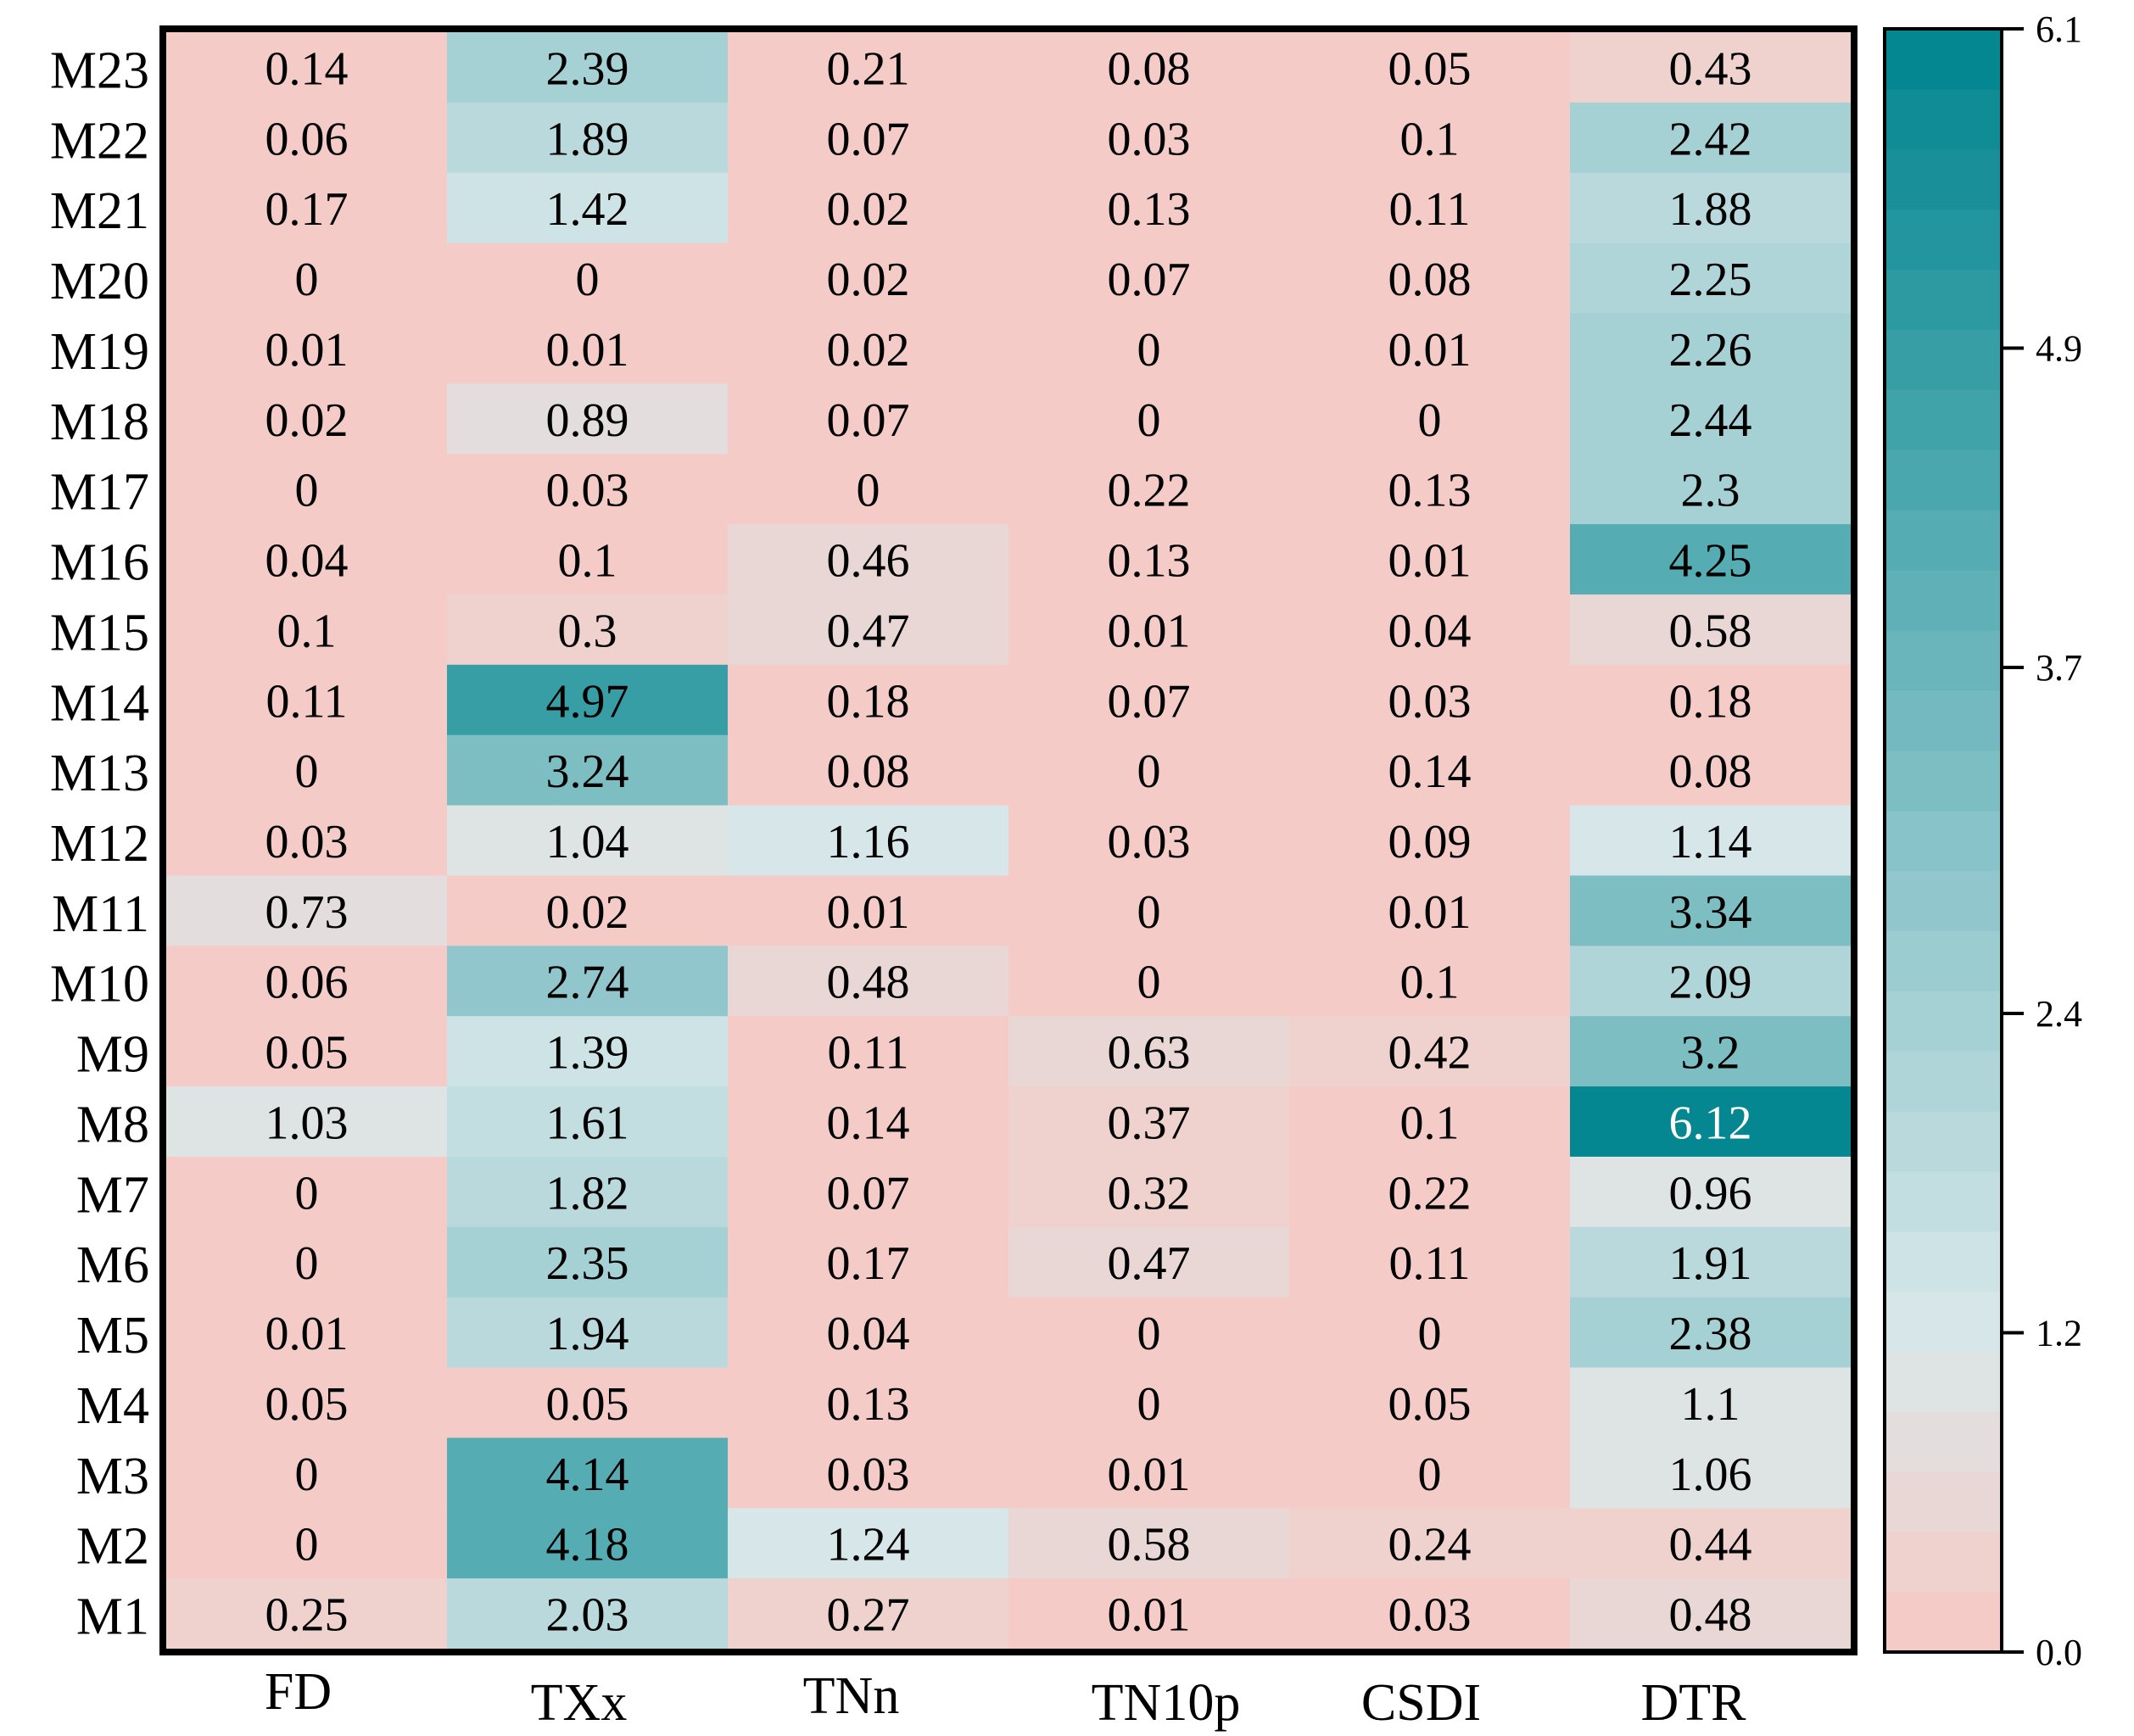  I want to click on cell-value-label: 1.91, so click(1710, 1263).